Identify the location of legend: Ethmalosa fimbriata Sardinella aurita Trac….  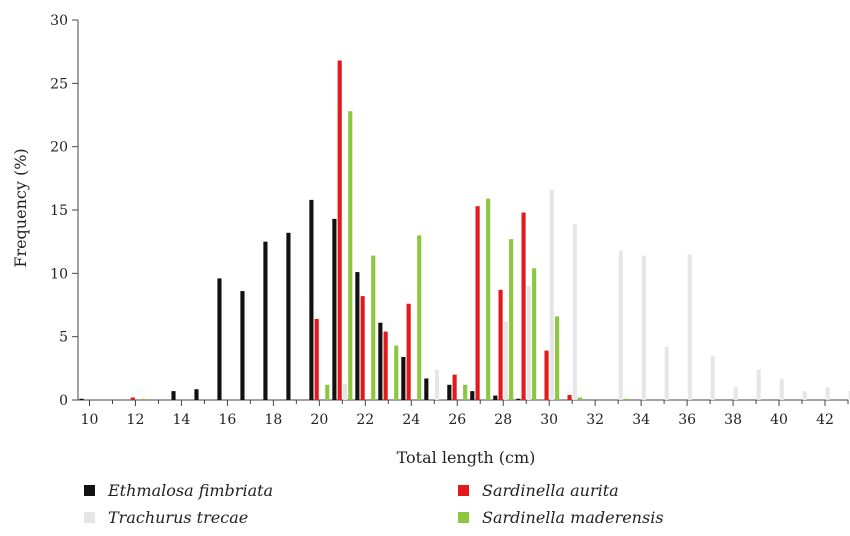
(374, 504).